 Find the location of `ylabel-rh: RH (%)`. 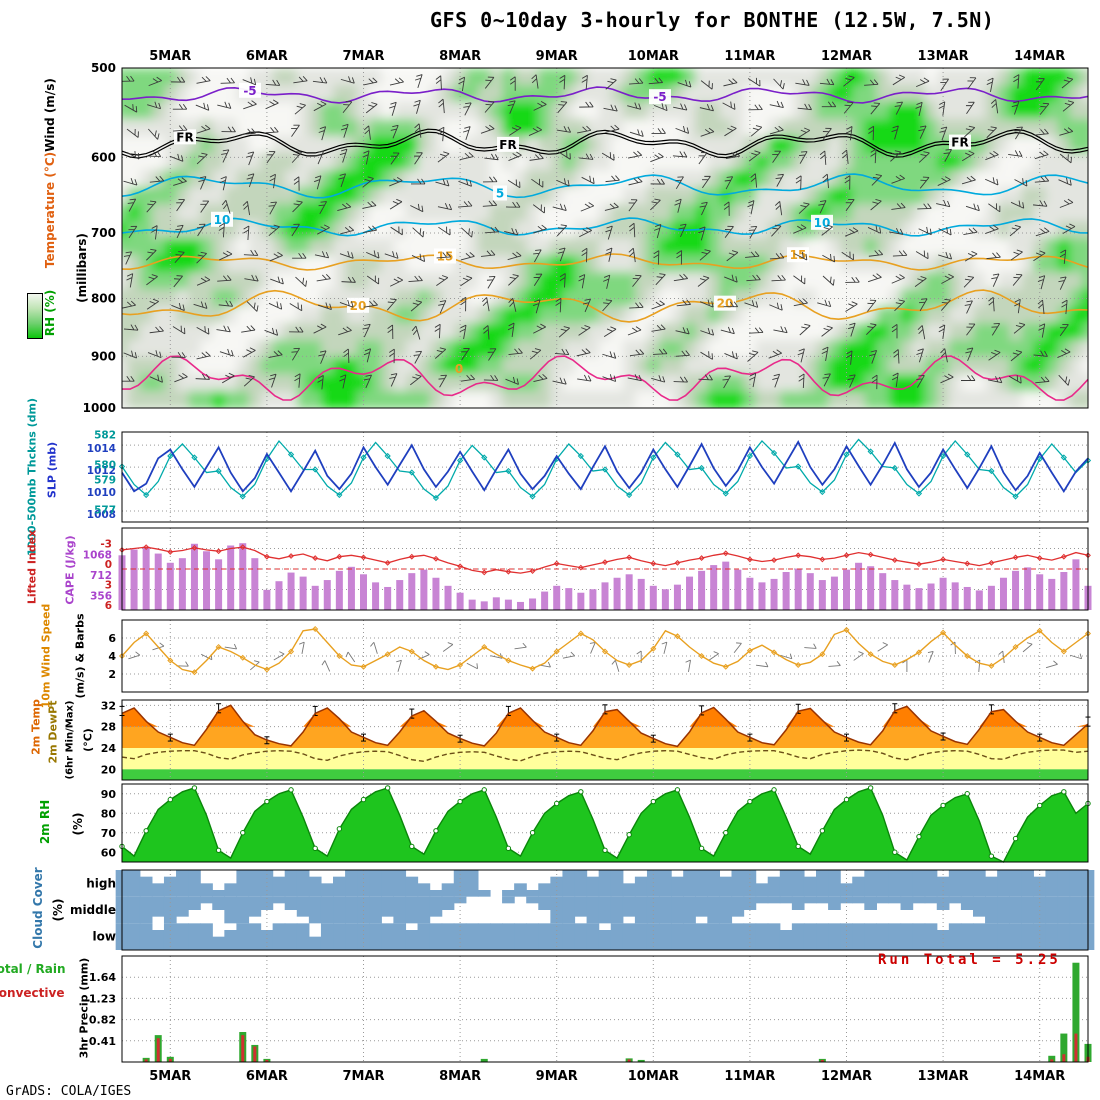

ylabel-rh: RH (%) is located at coordinates (50, 313).